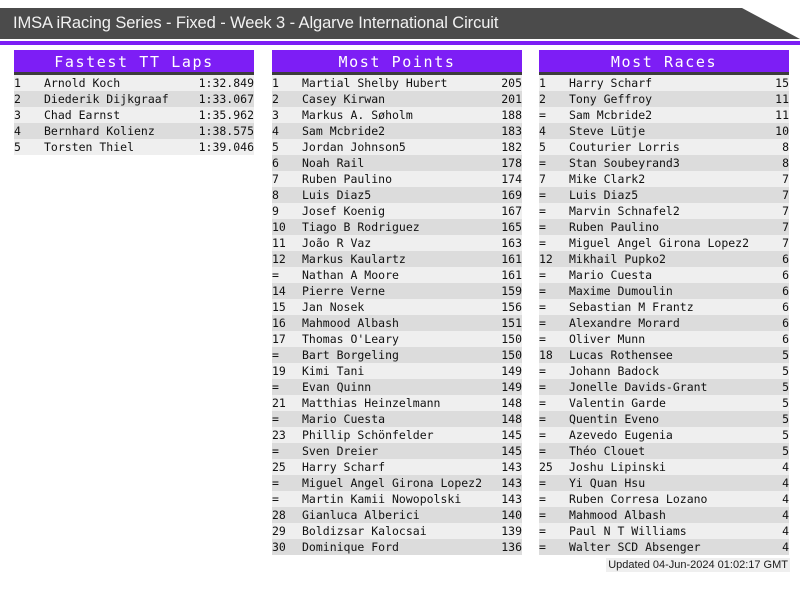 This screenshot has width=800, height=600. What do you see at coordinates (397, 451) in the screenshot?
I see `table-row: = Sven Dreier 145` at bounding box center [397, 451].